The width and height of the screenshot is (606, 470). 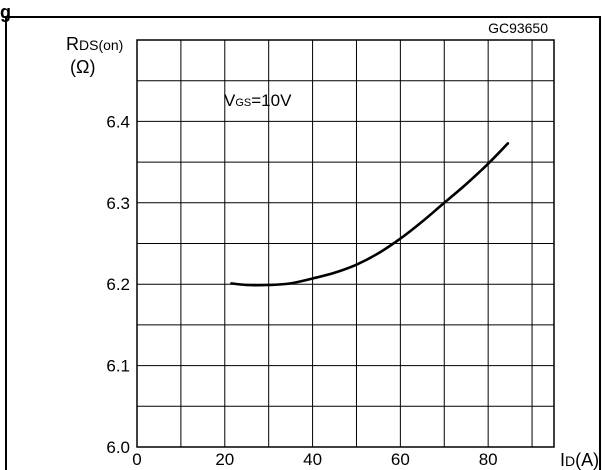 What do you see at coordinates (5, 12) in the screenshot?
I see `page-title-fragment: g` at bounding box center [5, 12].